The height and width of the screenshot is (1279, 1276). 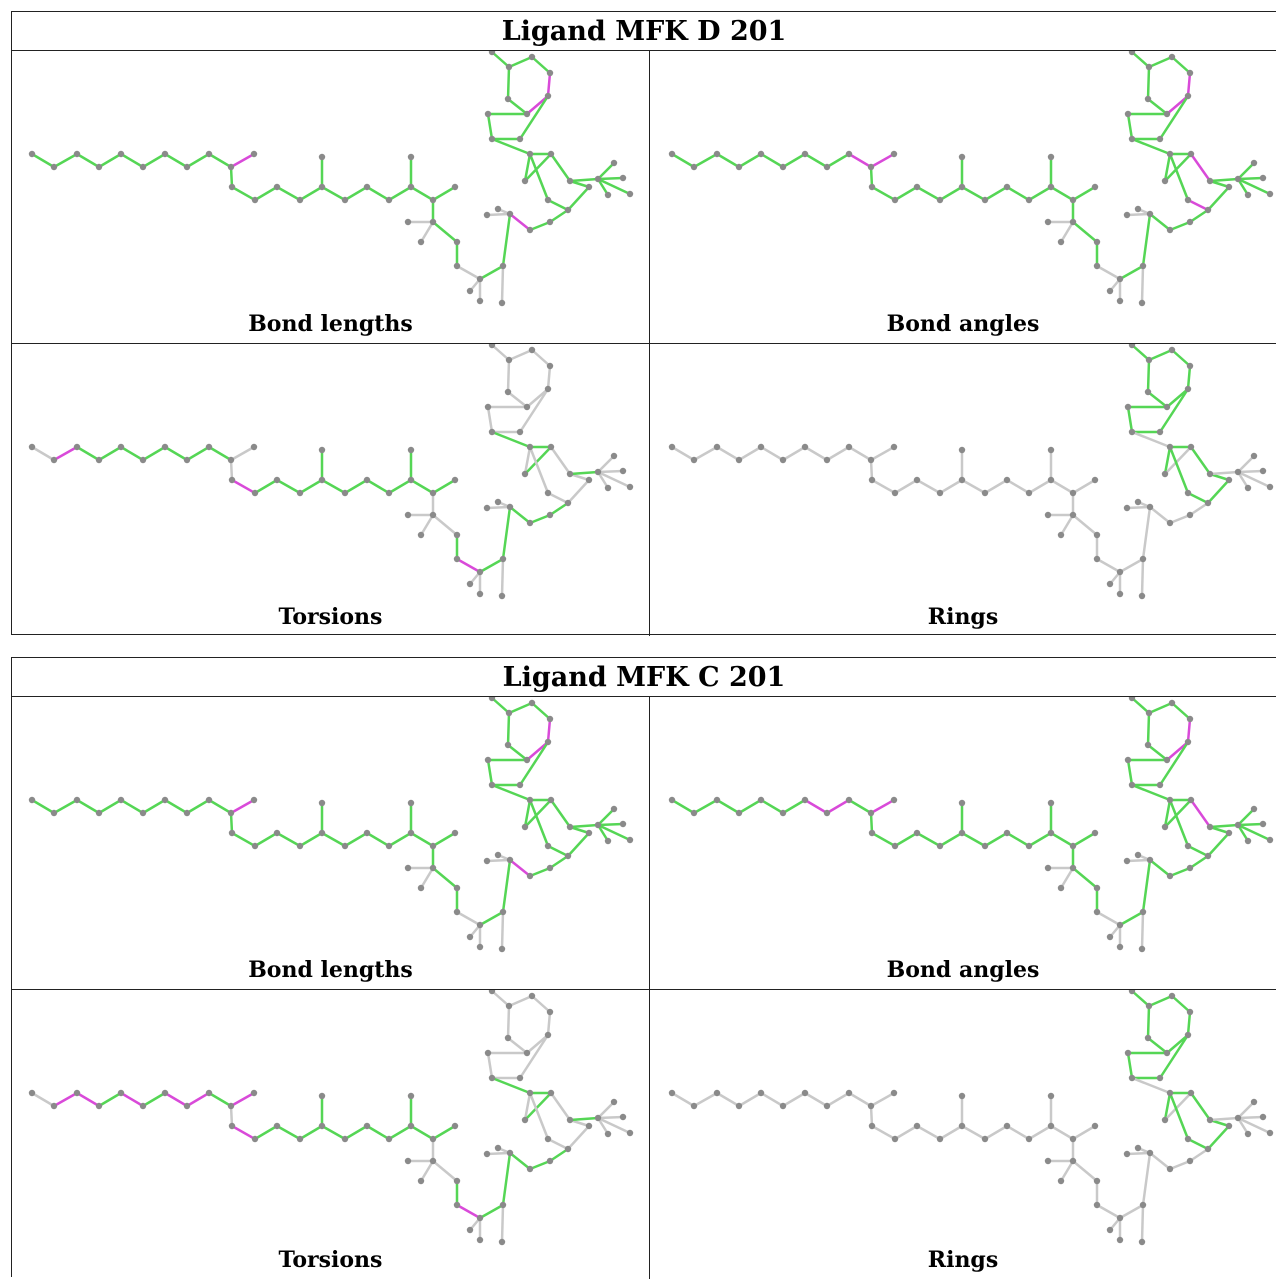 What do you see at coordinates (962, 1134) in the screenshot?
I see `panel-rings: Rings` at bounding box center [962, 1134].